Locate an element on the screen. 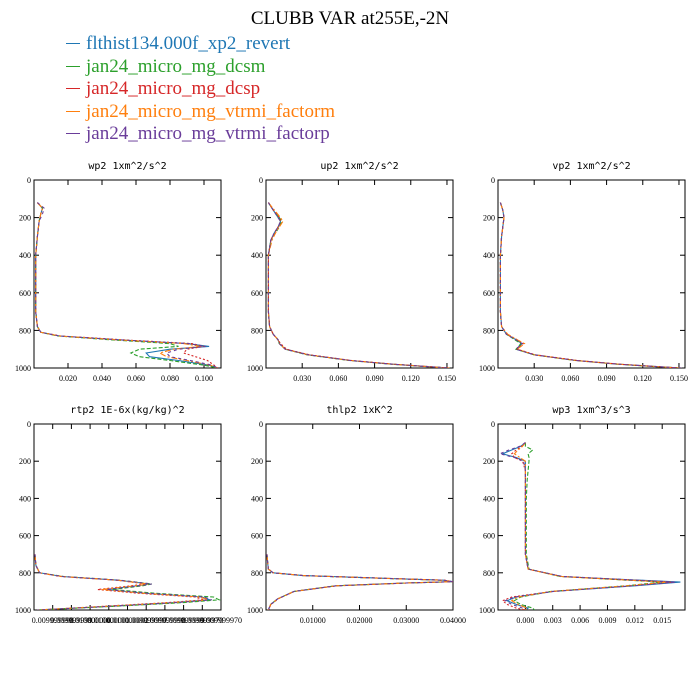 This screenshot has width=700, height=700. legend-item: flthist134.000f_xp2_revert is located at coordinates (200, 44).